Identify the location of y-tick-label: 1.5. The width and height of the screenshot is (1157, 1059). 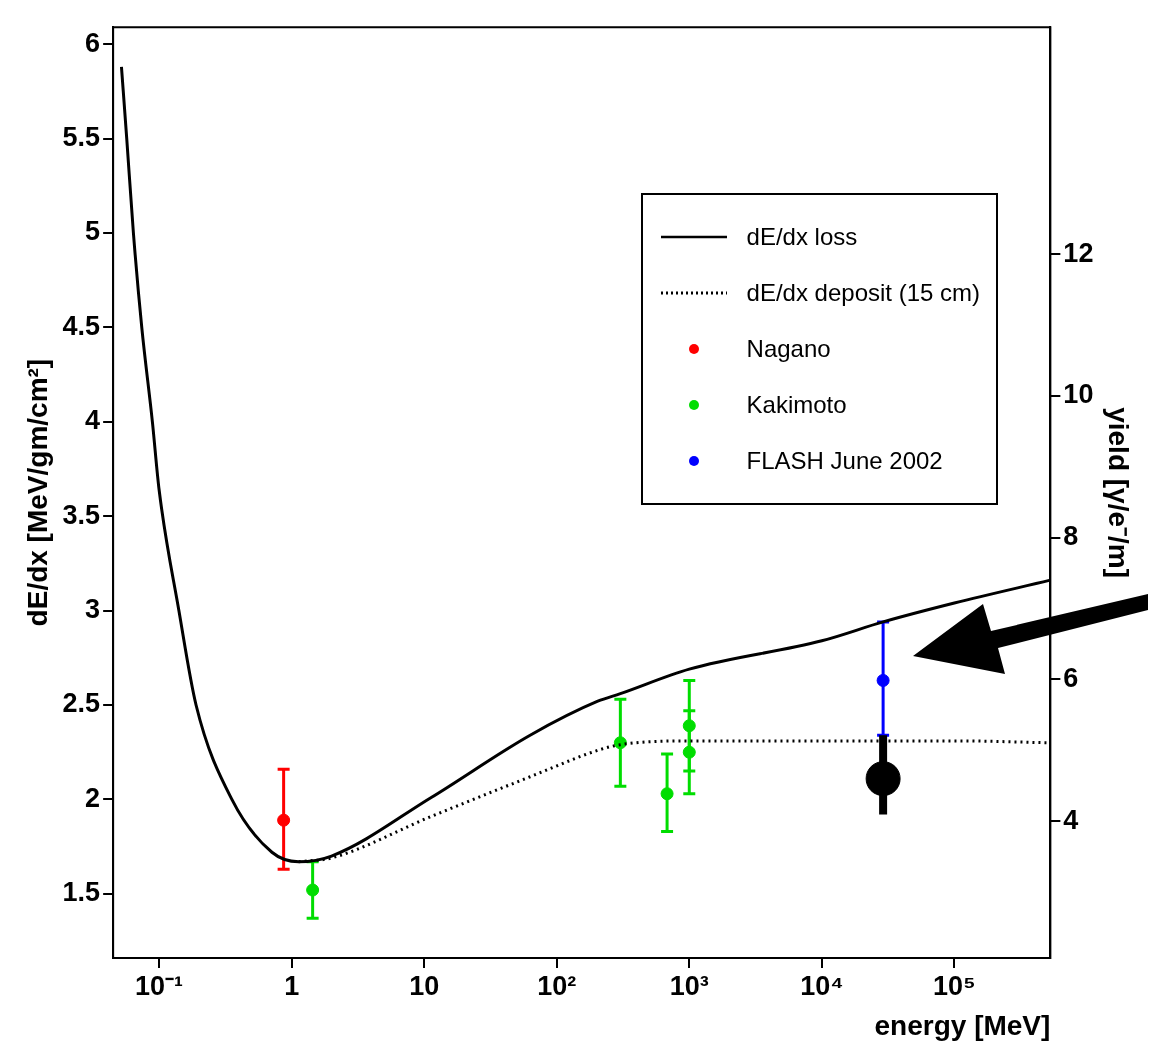
(81, 892).